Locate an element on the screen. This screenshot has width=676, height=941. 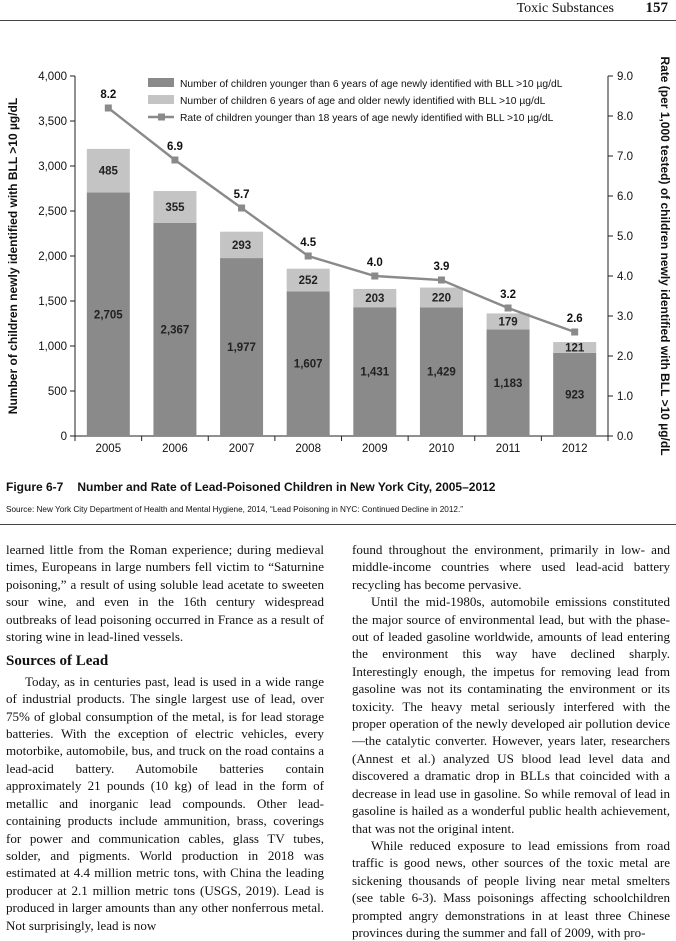
page-number: 157 is located at coordinates (657, 8).